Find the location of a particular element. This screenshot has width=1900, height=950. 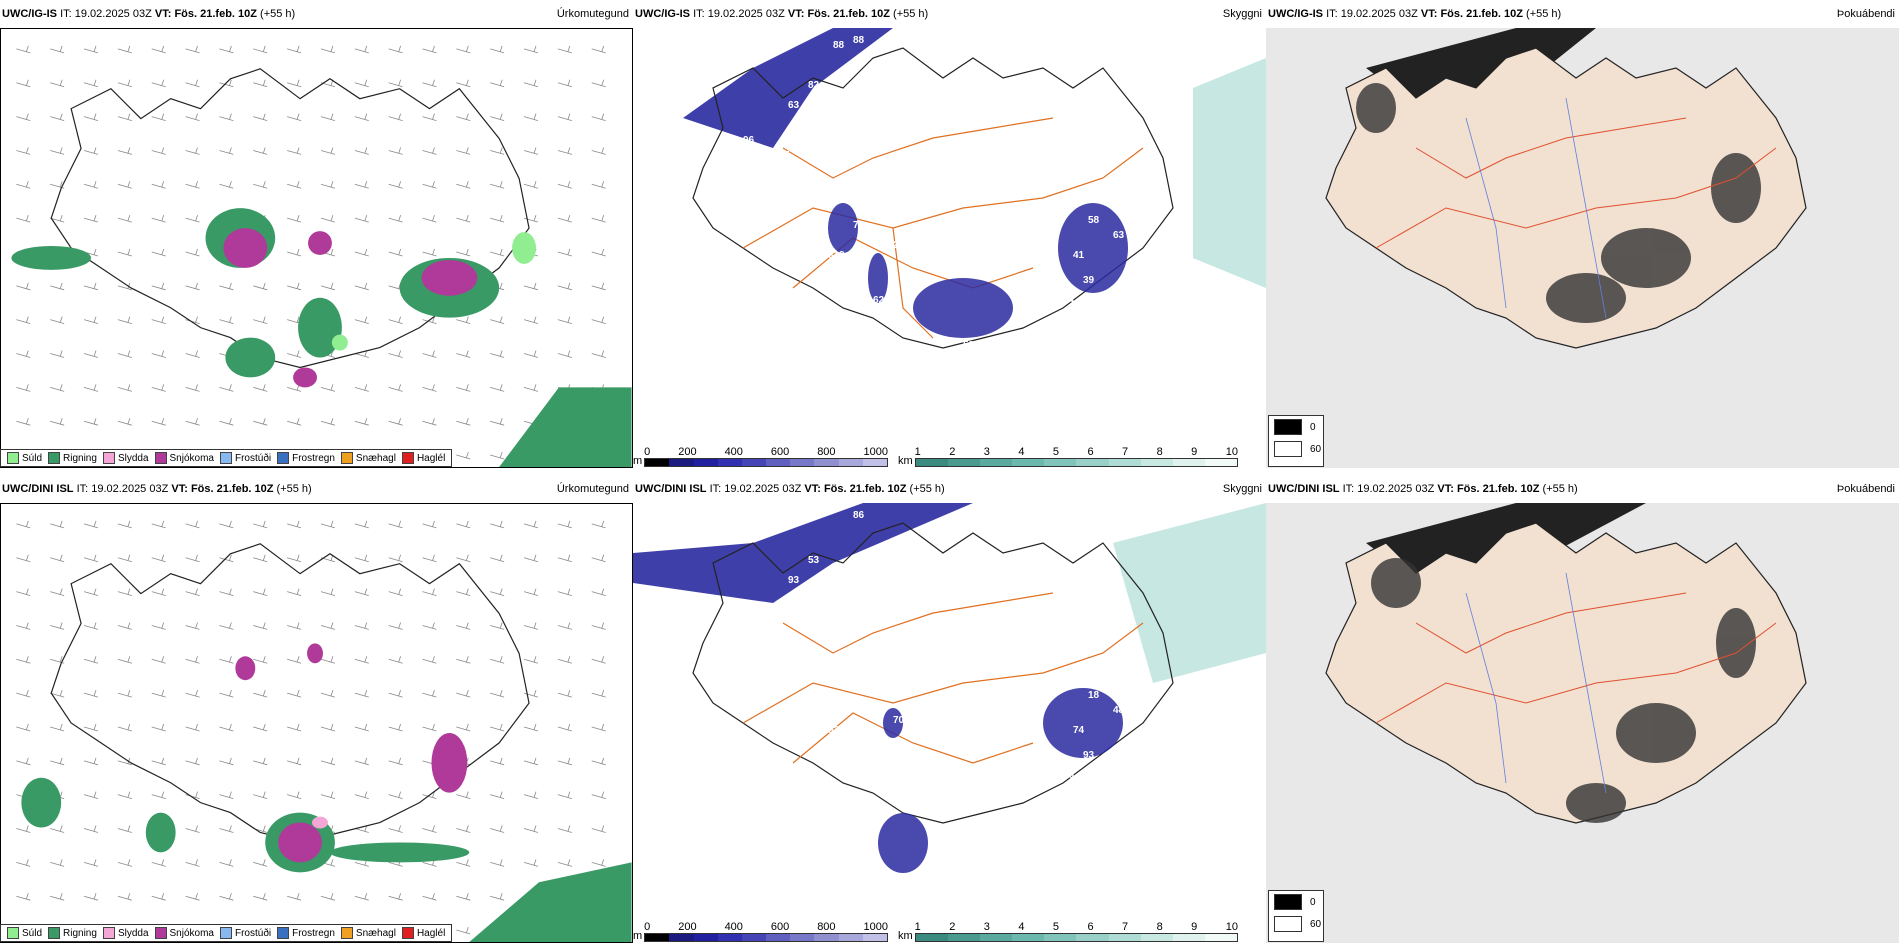

snow-areas is located at coordinates (350, 308).